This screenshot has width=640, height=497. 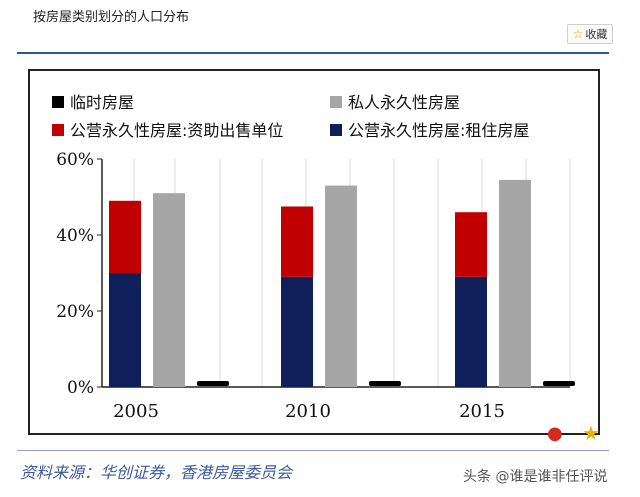 What do you see at coordinates (297, 241) in the screenshot?
I see `bar-public-subsidized-2010` at bounding box center [297, 241].